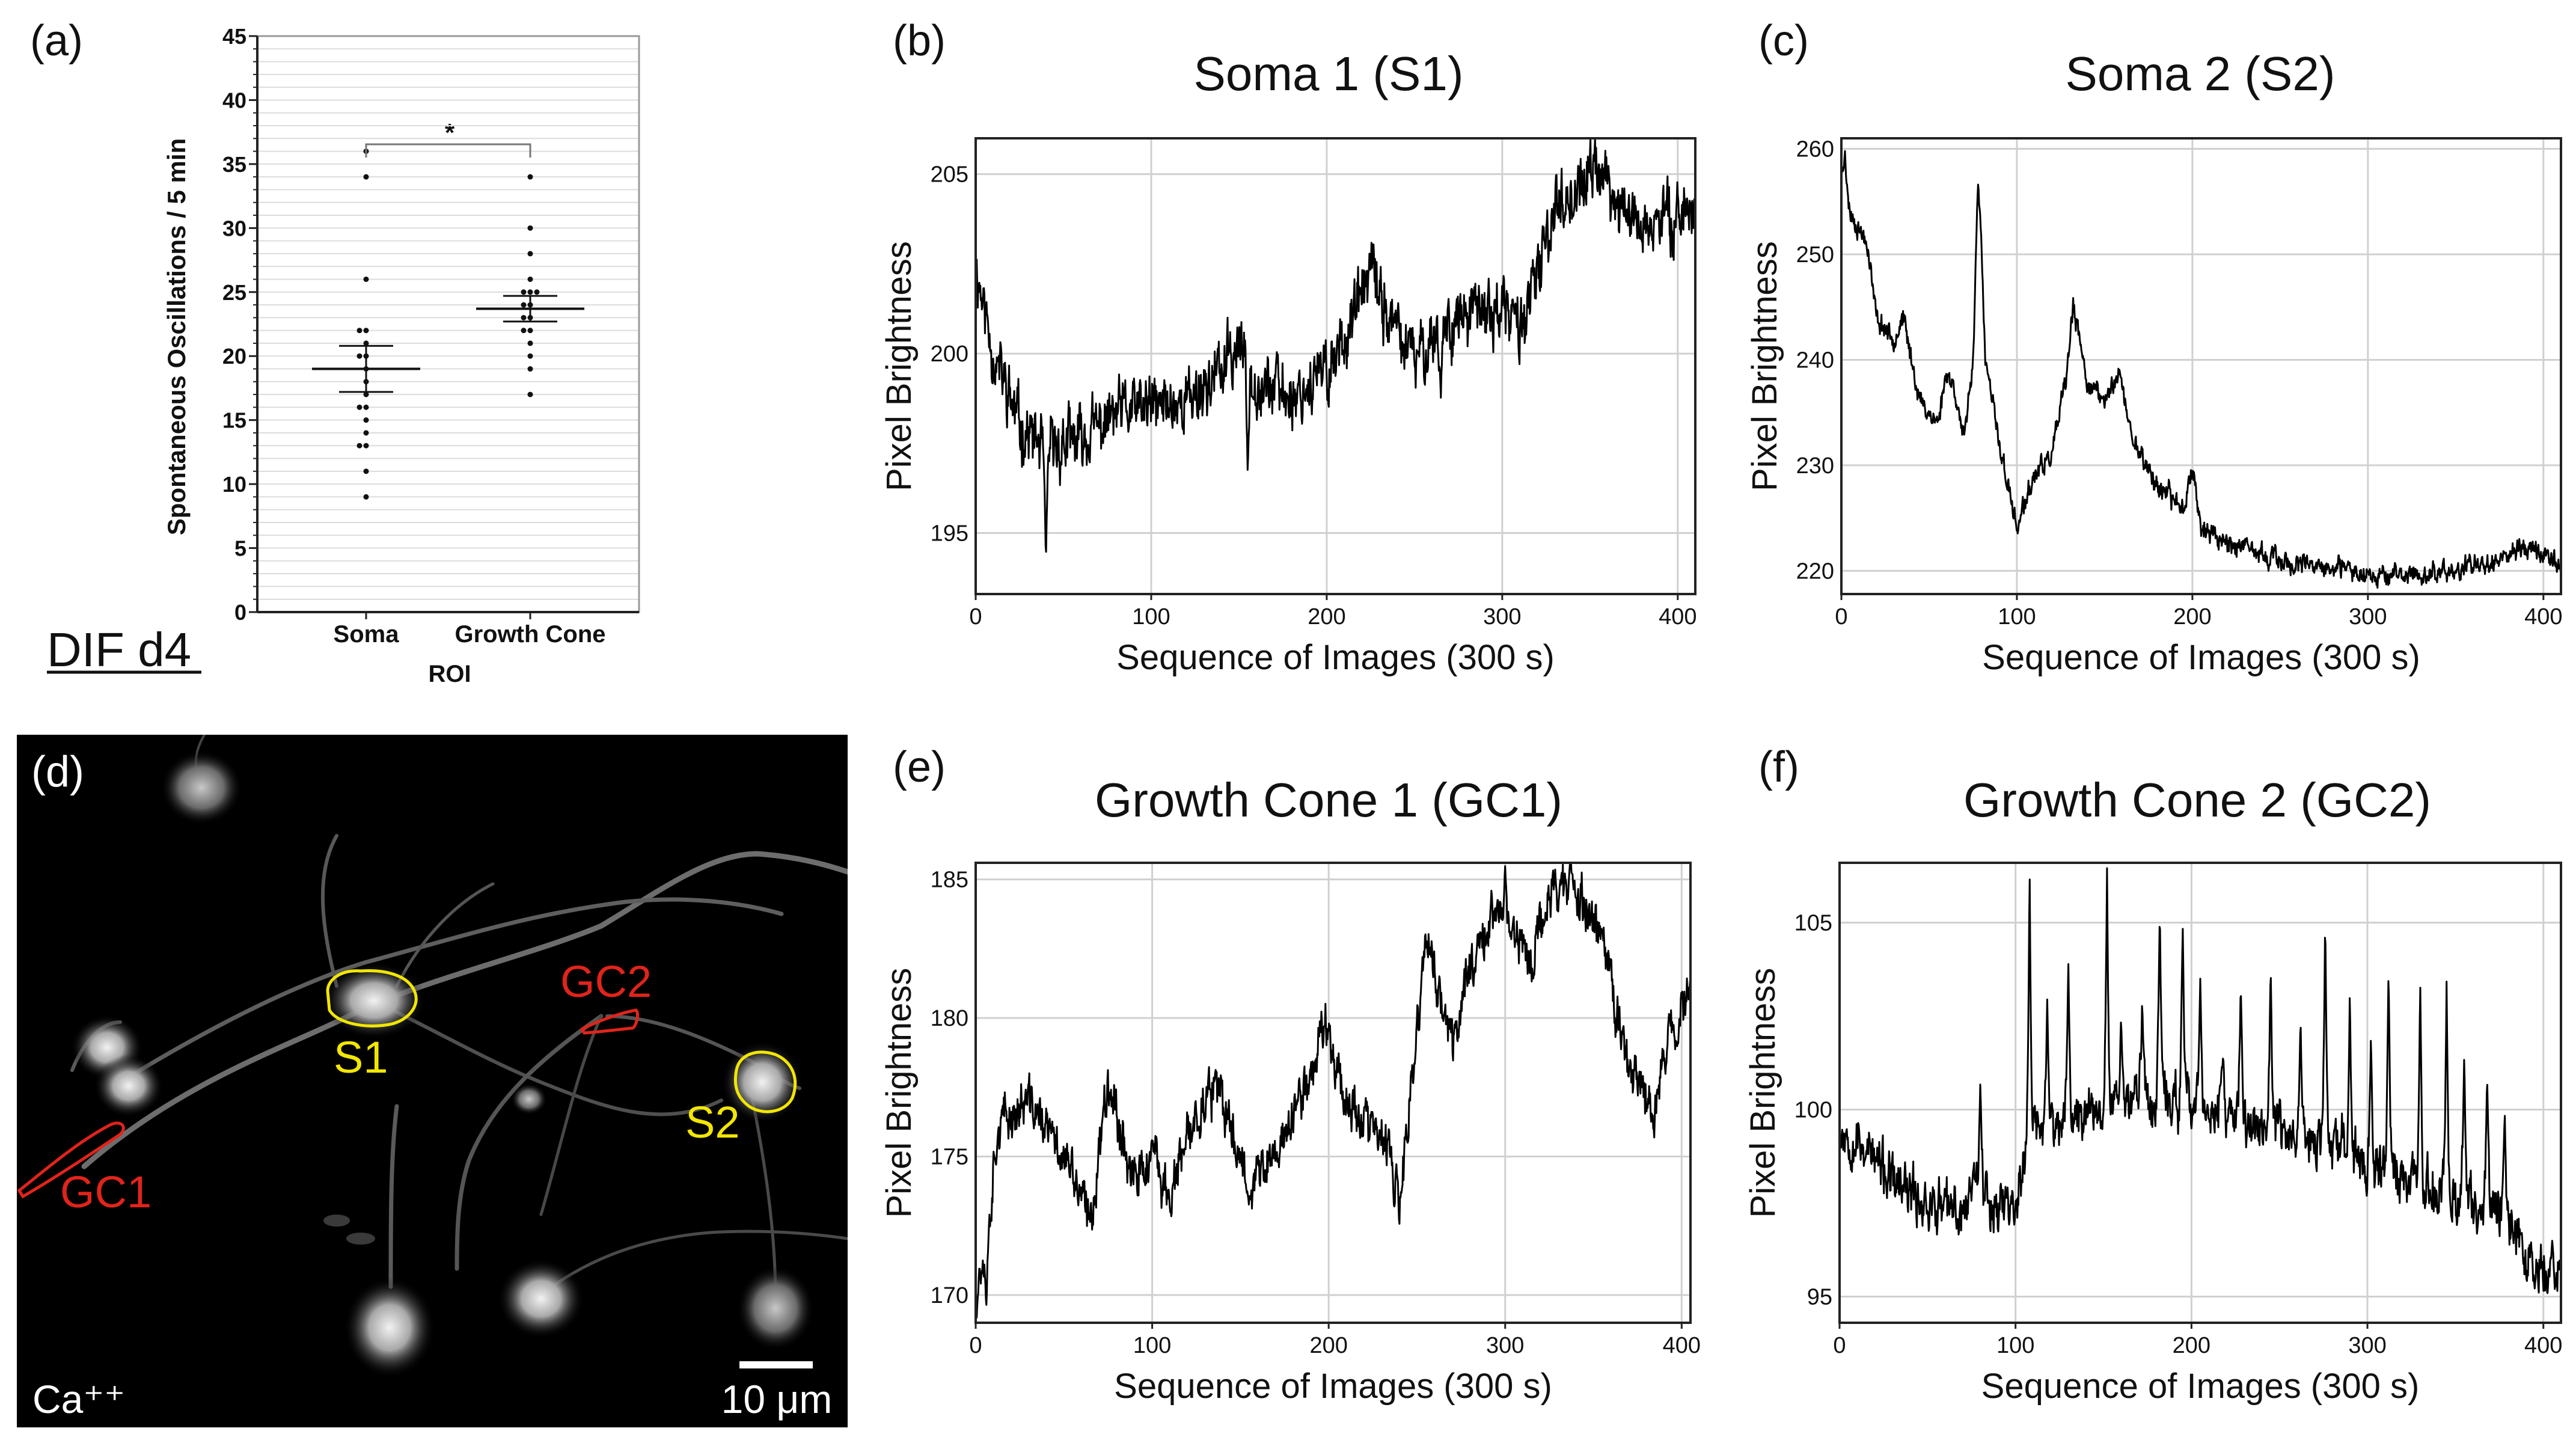 The image size is (2576, 1437). I want to click on y-tick-label: 170, so click(949, 1296).